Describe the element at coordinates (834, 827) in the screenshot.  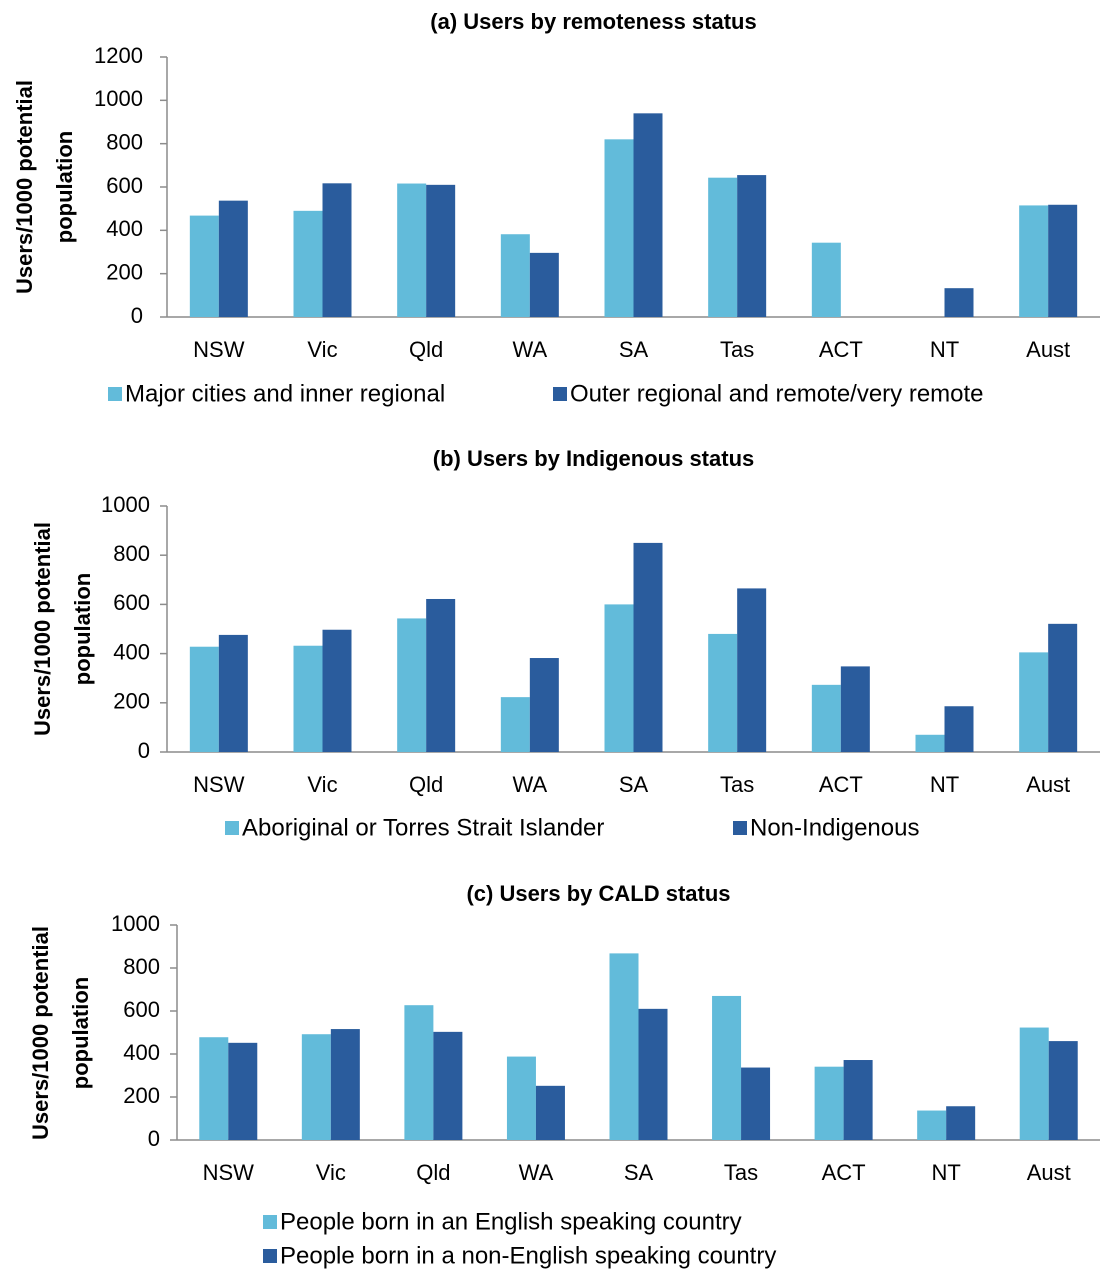
I see `legend-label: Non-Indigenous` at that location.